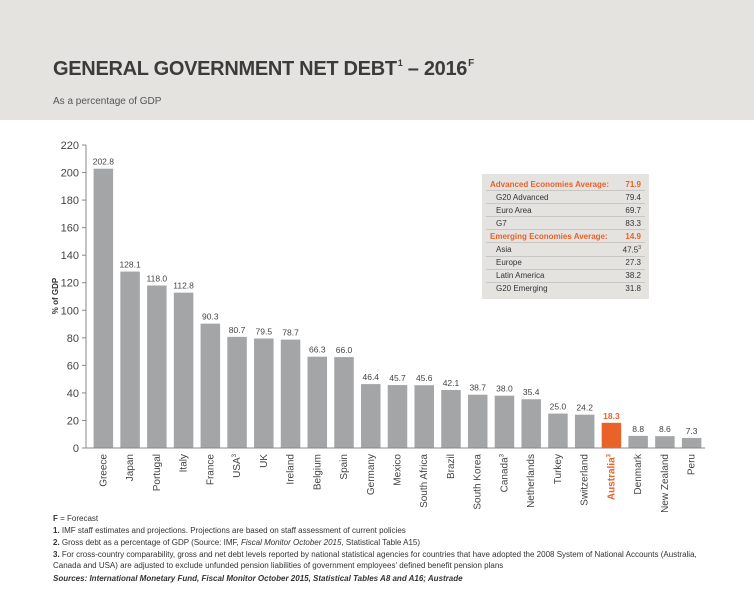 This screenshot has height=601, width=754. I want to click on footnote-1-number: 1., so click(56, 530).